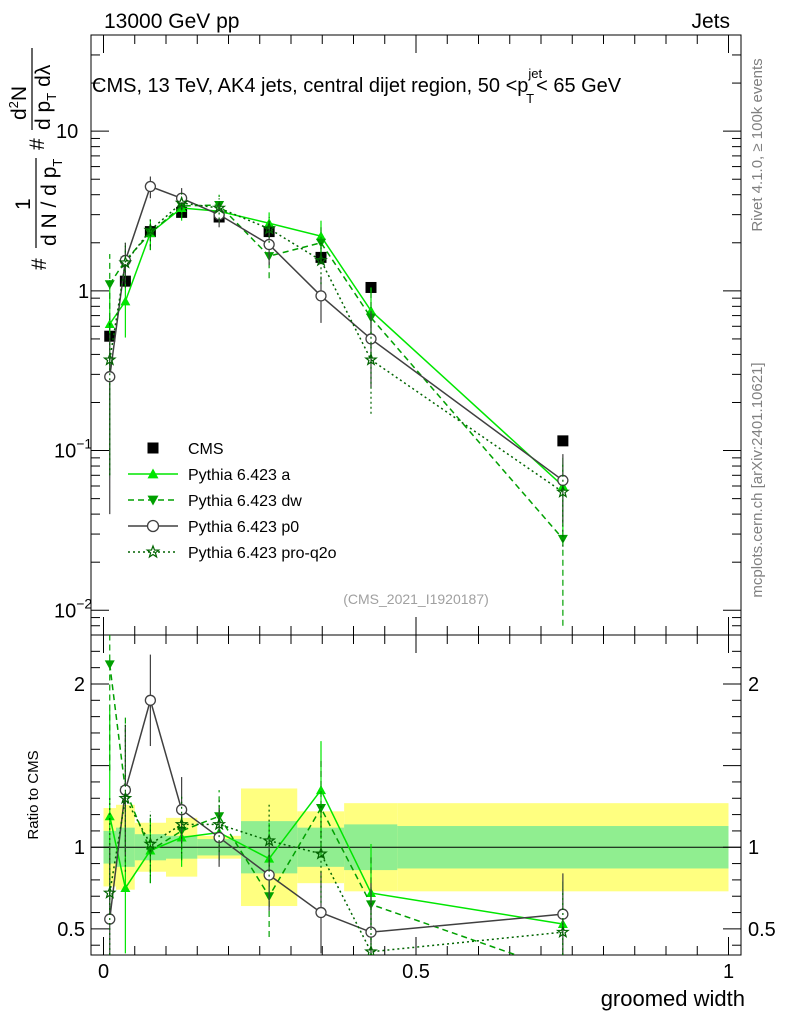 The height and width of the screenshot is (1024, 786). Describe the element at coordinates (19, 114) in the screenshot. I see `ylabel-num-d: d` at that location.